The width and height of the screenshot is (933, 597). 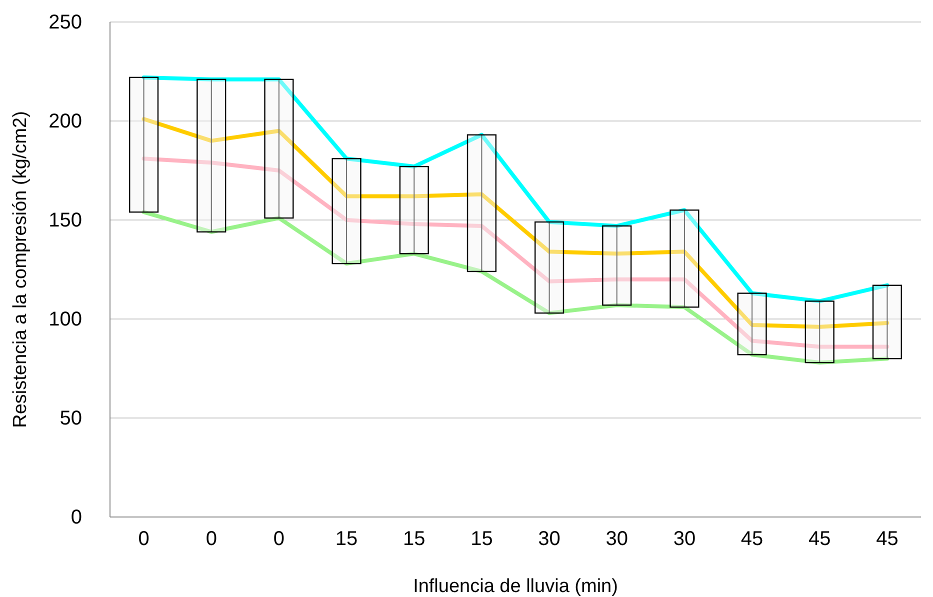 What do you see at coordinates (65, 220) in the screenshot?
I see `y-tick-label: 150` at bounding box center [65, 220].